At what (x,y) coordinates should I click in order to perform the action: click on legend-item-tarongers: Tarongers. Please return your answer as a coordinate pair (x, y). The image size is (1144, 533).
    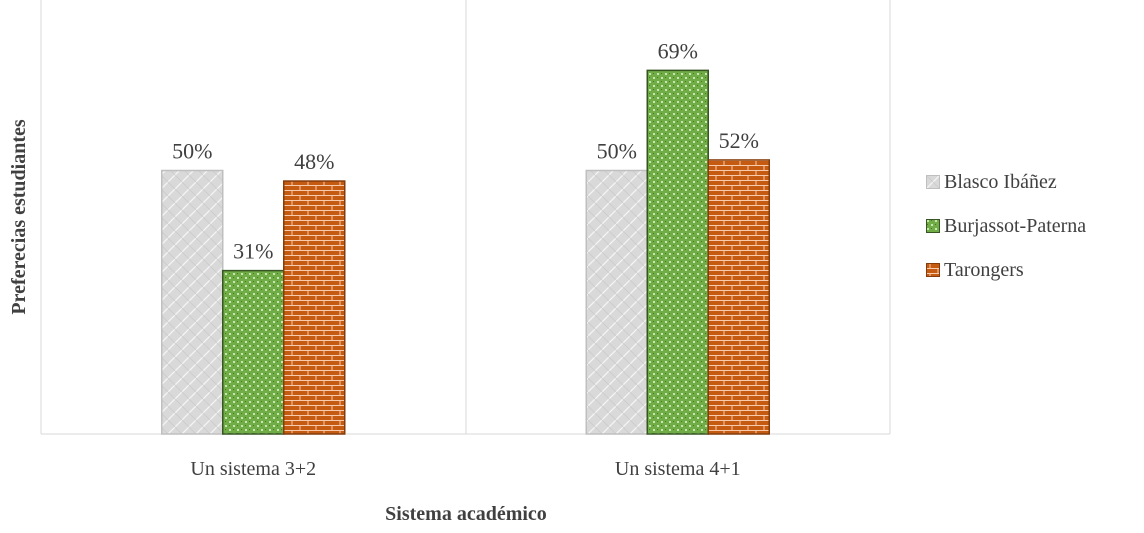
    Looking at the image, I should click on (1034, 270).